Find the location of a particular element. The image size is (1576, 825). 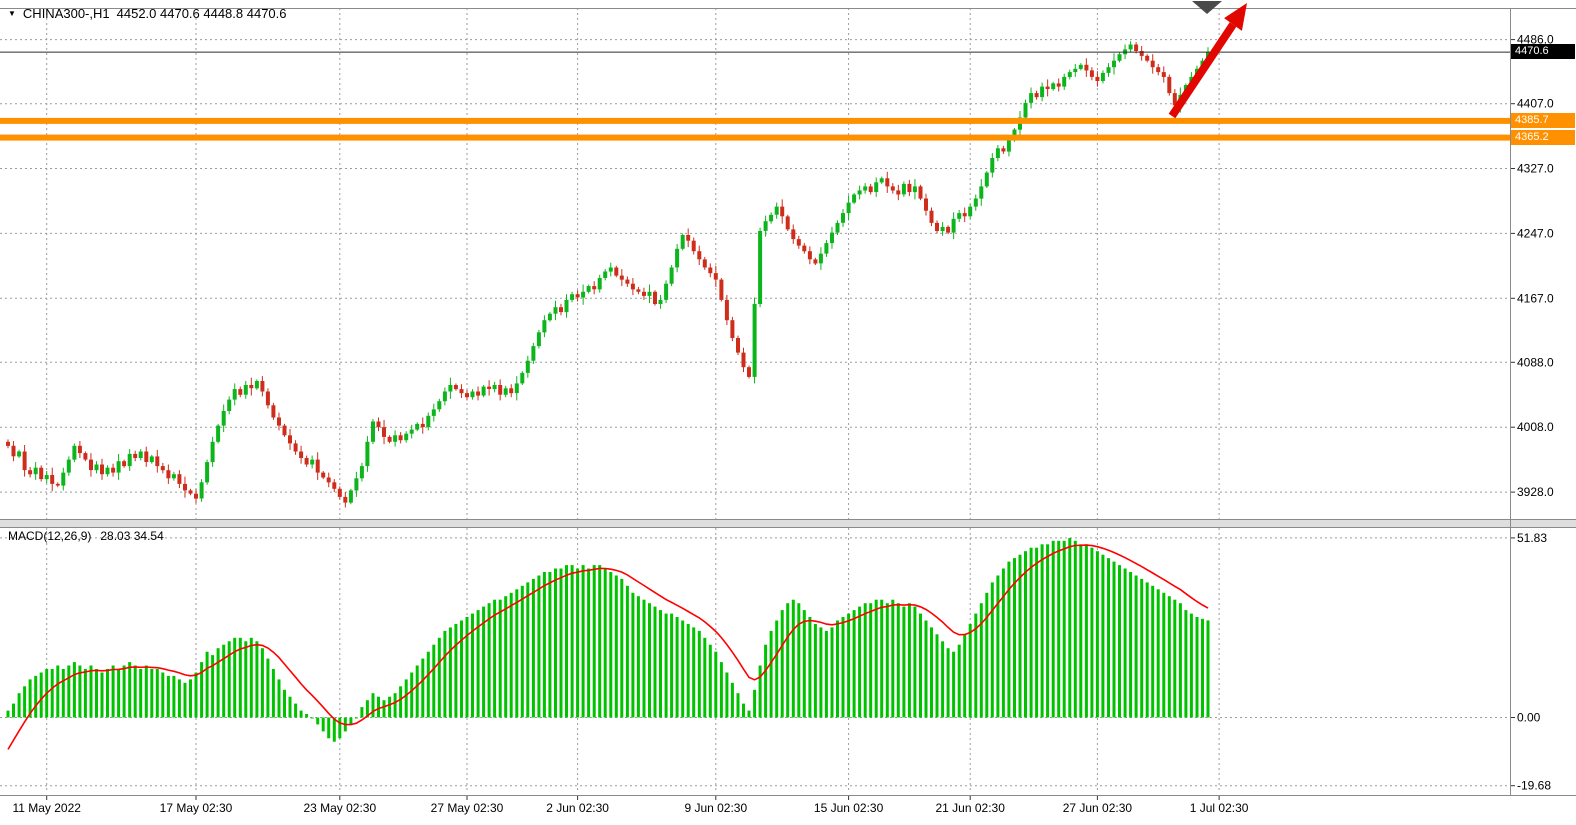

price-tick-label: 3928.0 is located at coordinates (1535, 492).